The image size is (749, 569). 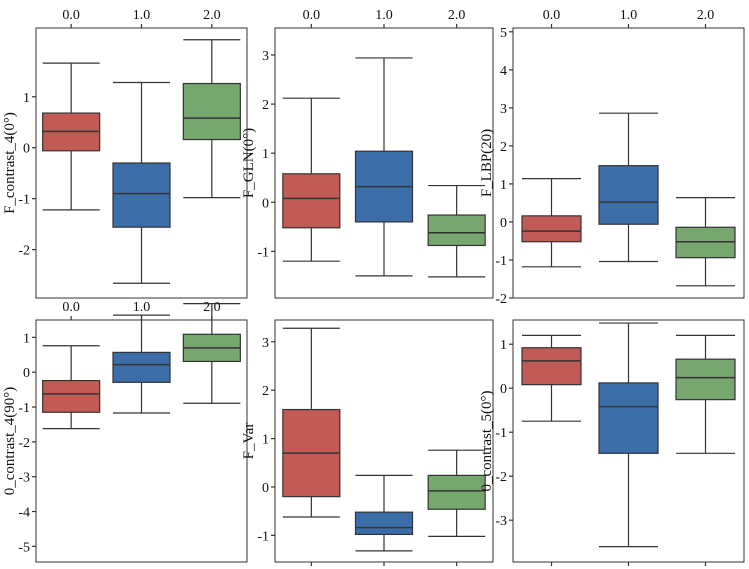 What do you see at coordinates (503, 71) in the screenshot?
I see `y-tick-label: 4` at bounding box center [503, 71].